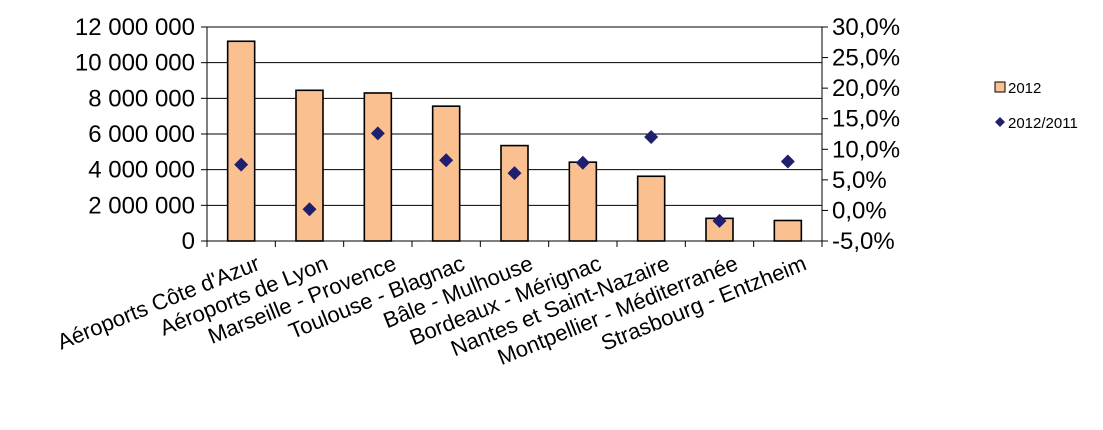  What do you see at coordinates (1043, 123) in the screenshot?
I see `legend-label-2012-2011: 2012/2011` at bounding box center [1043, 123].